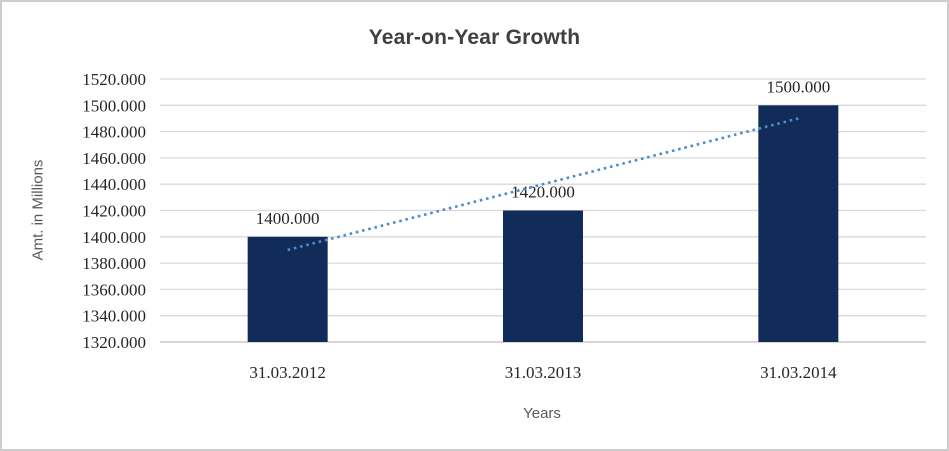  I want to click on x-tick-label: 31.03.2013, so click(543, 372).